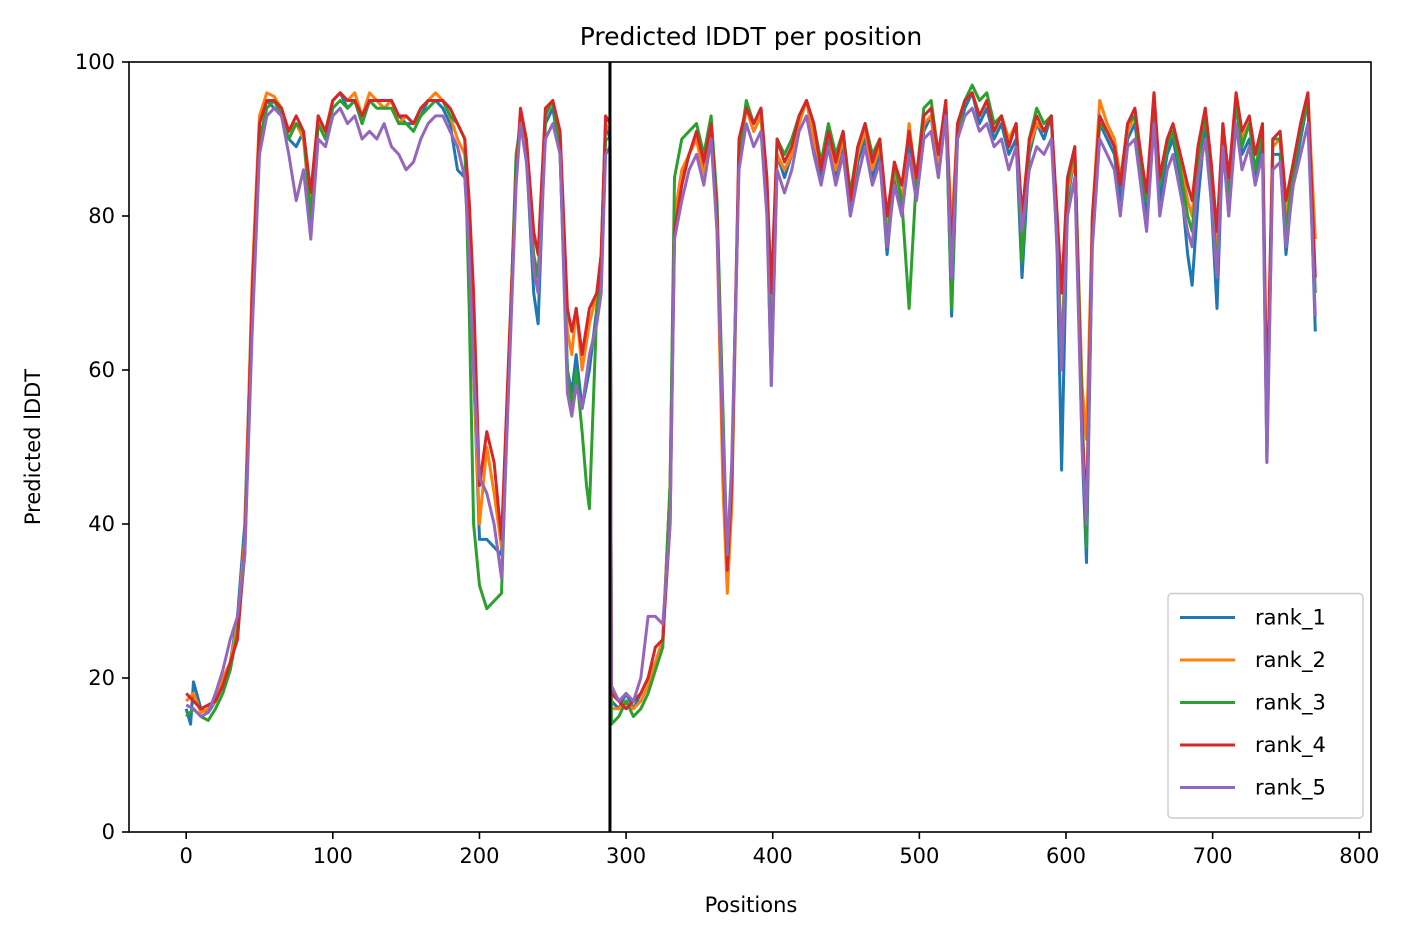 This screenshot has height=939, width=1405. I want to click on x-tick-label: 600, so click(1066, 856).